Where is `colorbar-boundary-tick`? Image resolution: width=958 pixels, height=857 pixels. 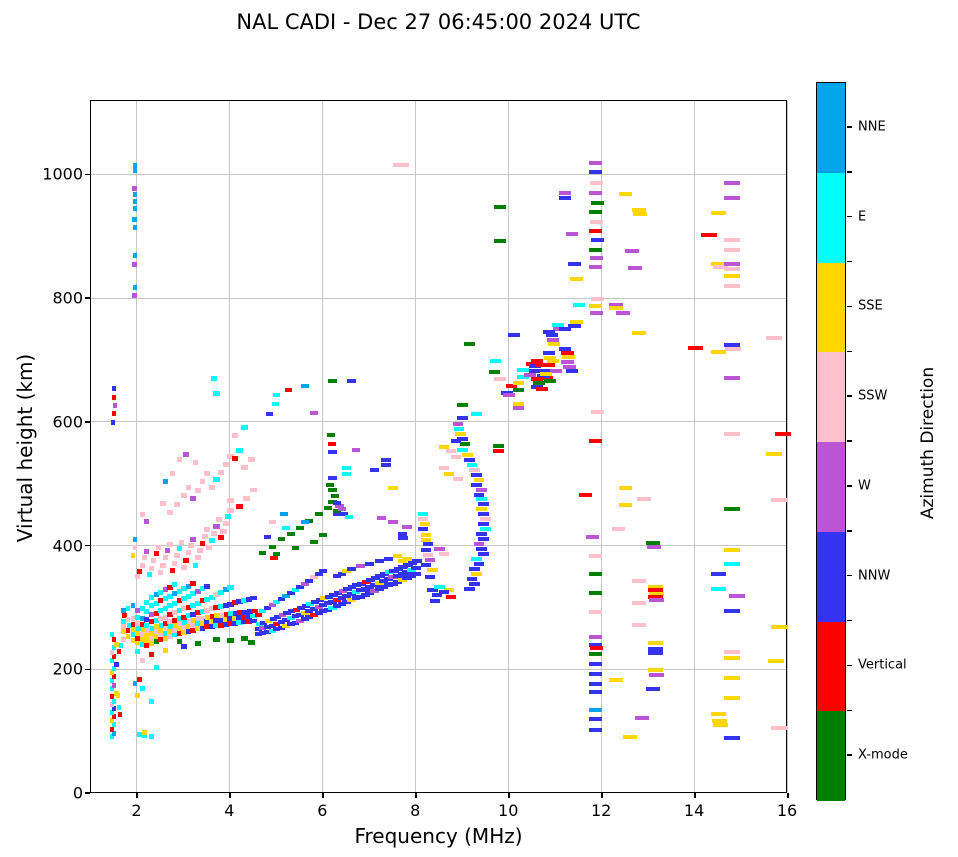
colorbar-boundary-tick is located at coordinates (849, 261).